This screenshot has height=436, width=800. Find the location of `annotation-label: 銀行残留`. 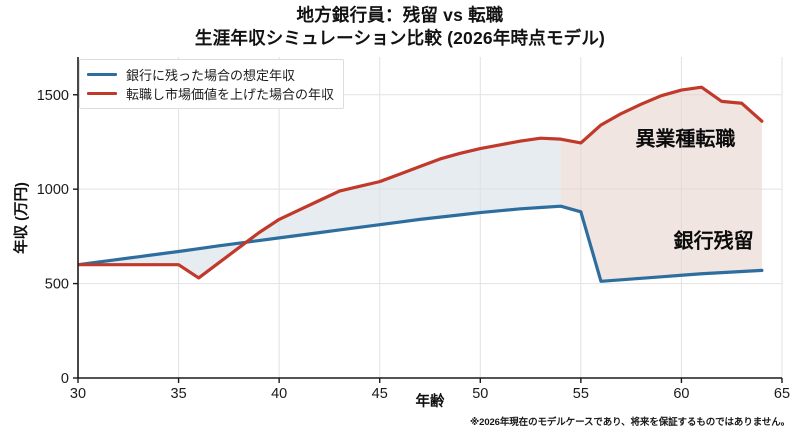

annotation-label: 銀行残留 is located at coordinates (714, 241).